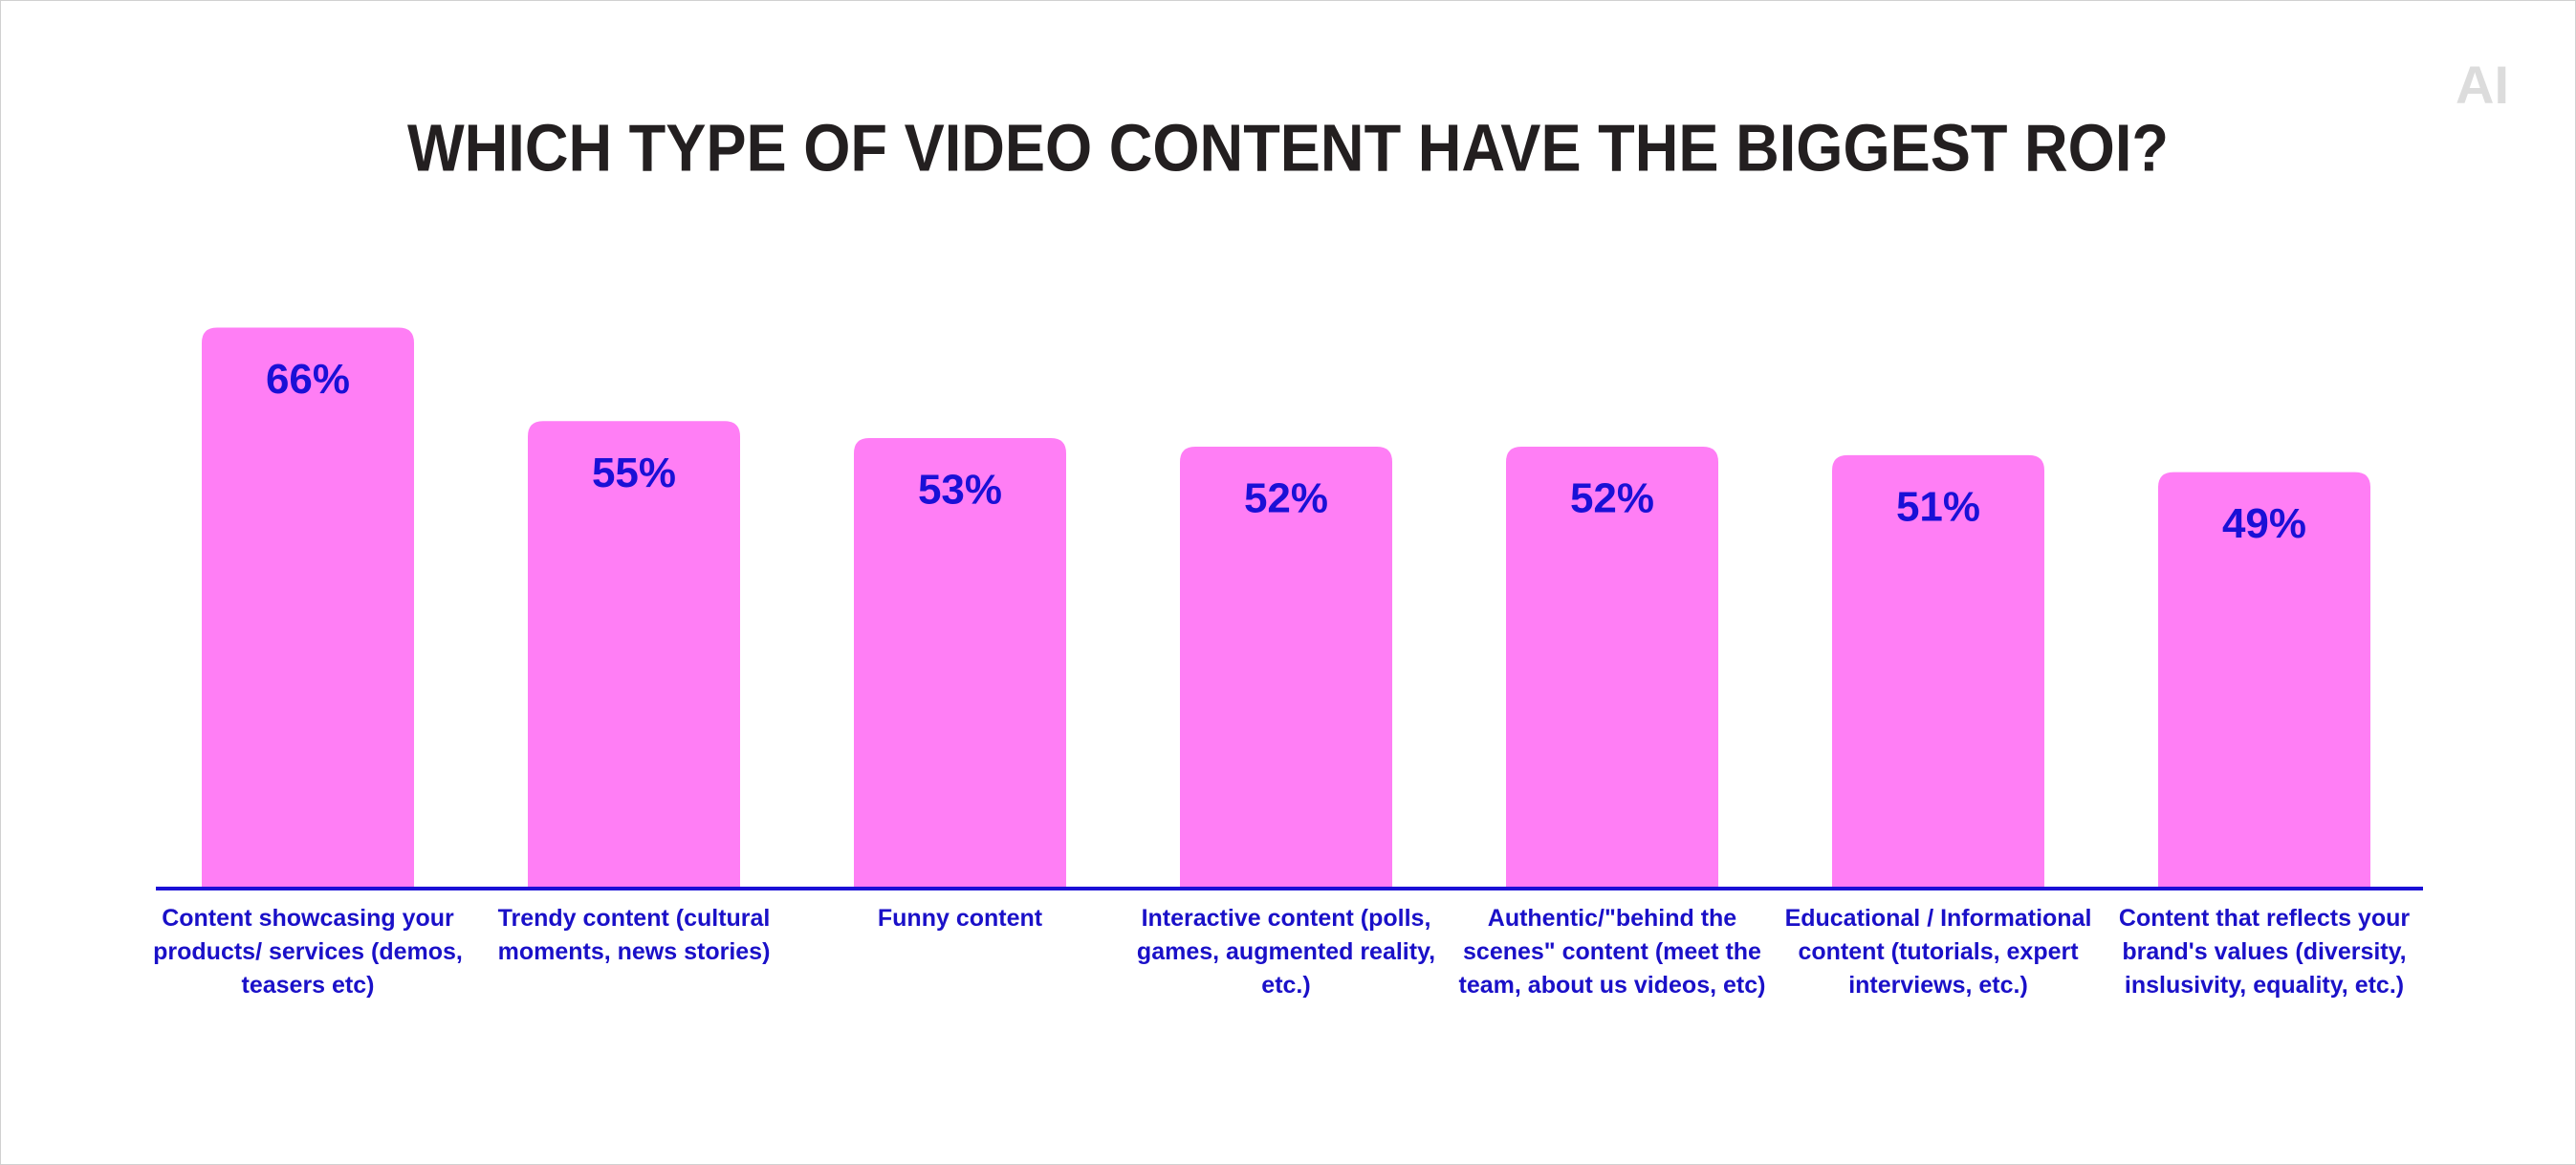  What do you see at coordinates (2264, 523) in the screenshot?
I see `value-label: 49%` at bounding box center [2264, 523].